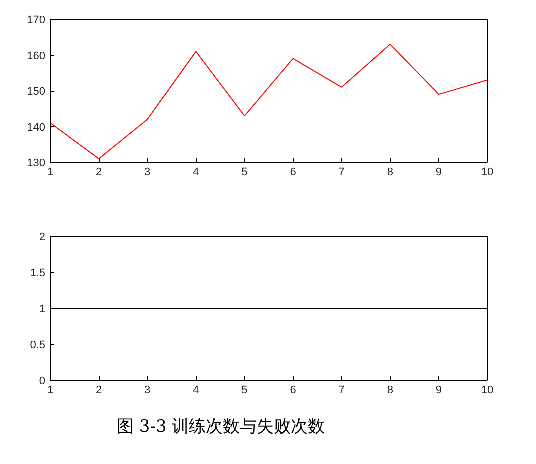  What do you see at coordinates (36, 164) in the screenshot?
I see `y-tick-label: 130` at bounding box center [36, 164].